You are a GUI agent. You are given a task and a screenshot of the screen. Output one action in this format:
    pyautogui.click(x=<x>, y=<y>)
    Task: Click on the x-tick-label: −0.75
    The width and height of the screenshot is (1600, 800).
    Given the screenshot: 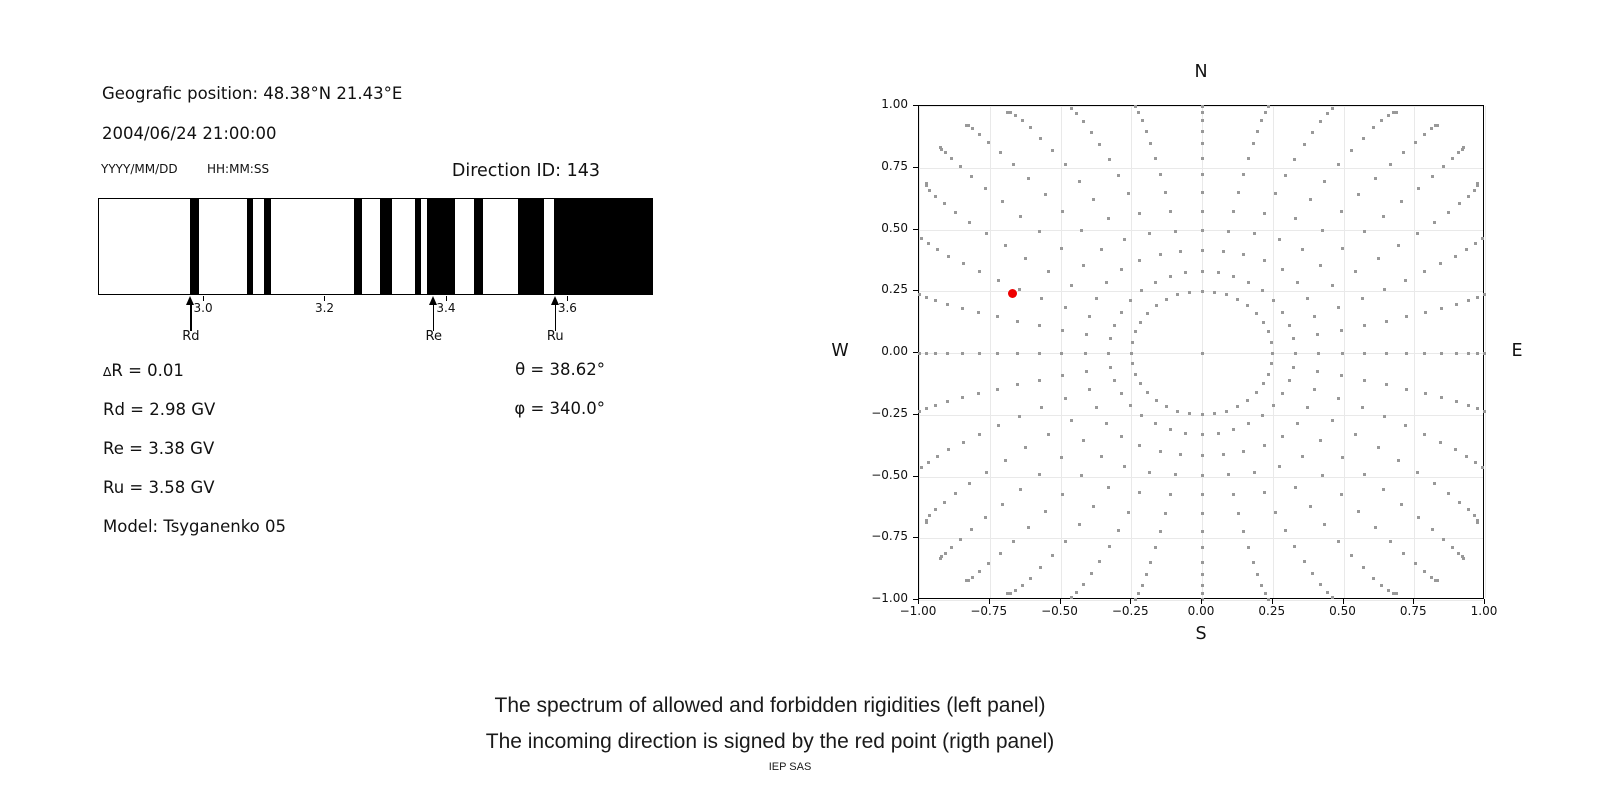 What is the action you would take?
    pyautogui.click(x=989, y=611)
    